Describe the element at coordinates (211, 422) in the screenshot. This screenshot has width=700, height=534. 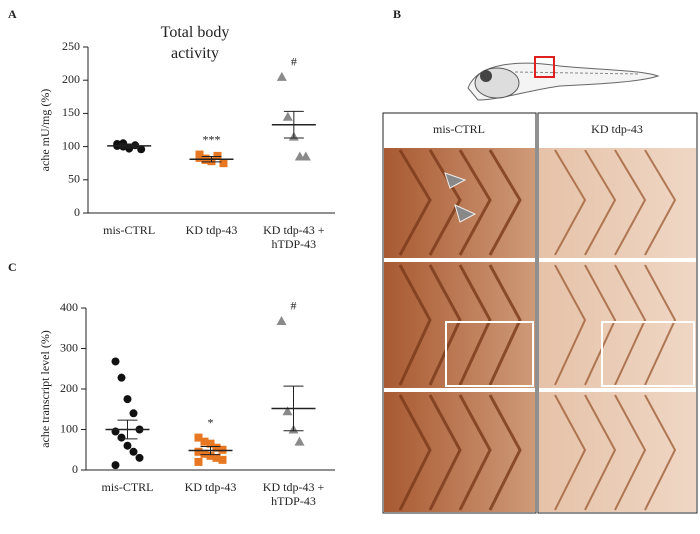
I see `annotation: *` at that location.